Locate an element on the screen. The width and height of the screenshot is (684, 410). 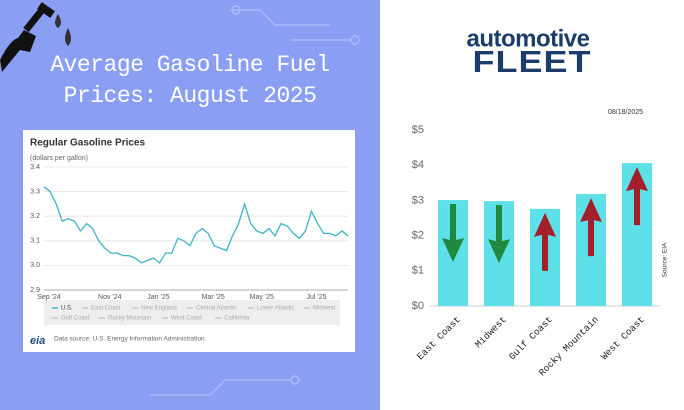
legend-label: U.S. is located at coordinates (67, 309).